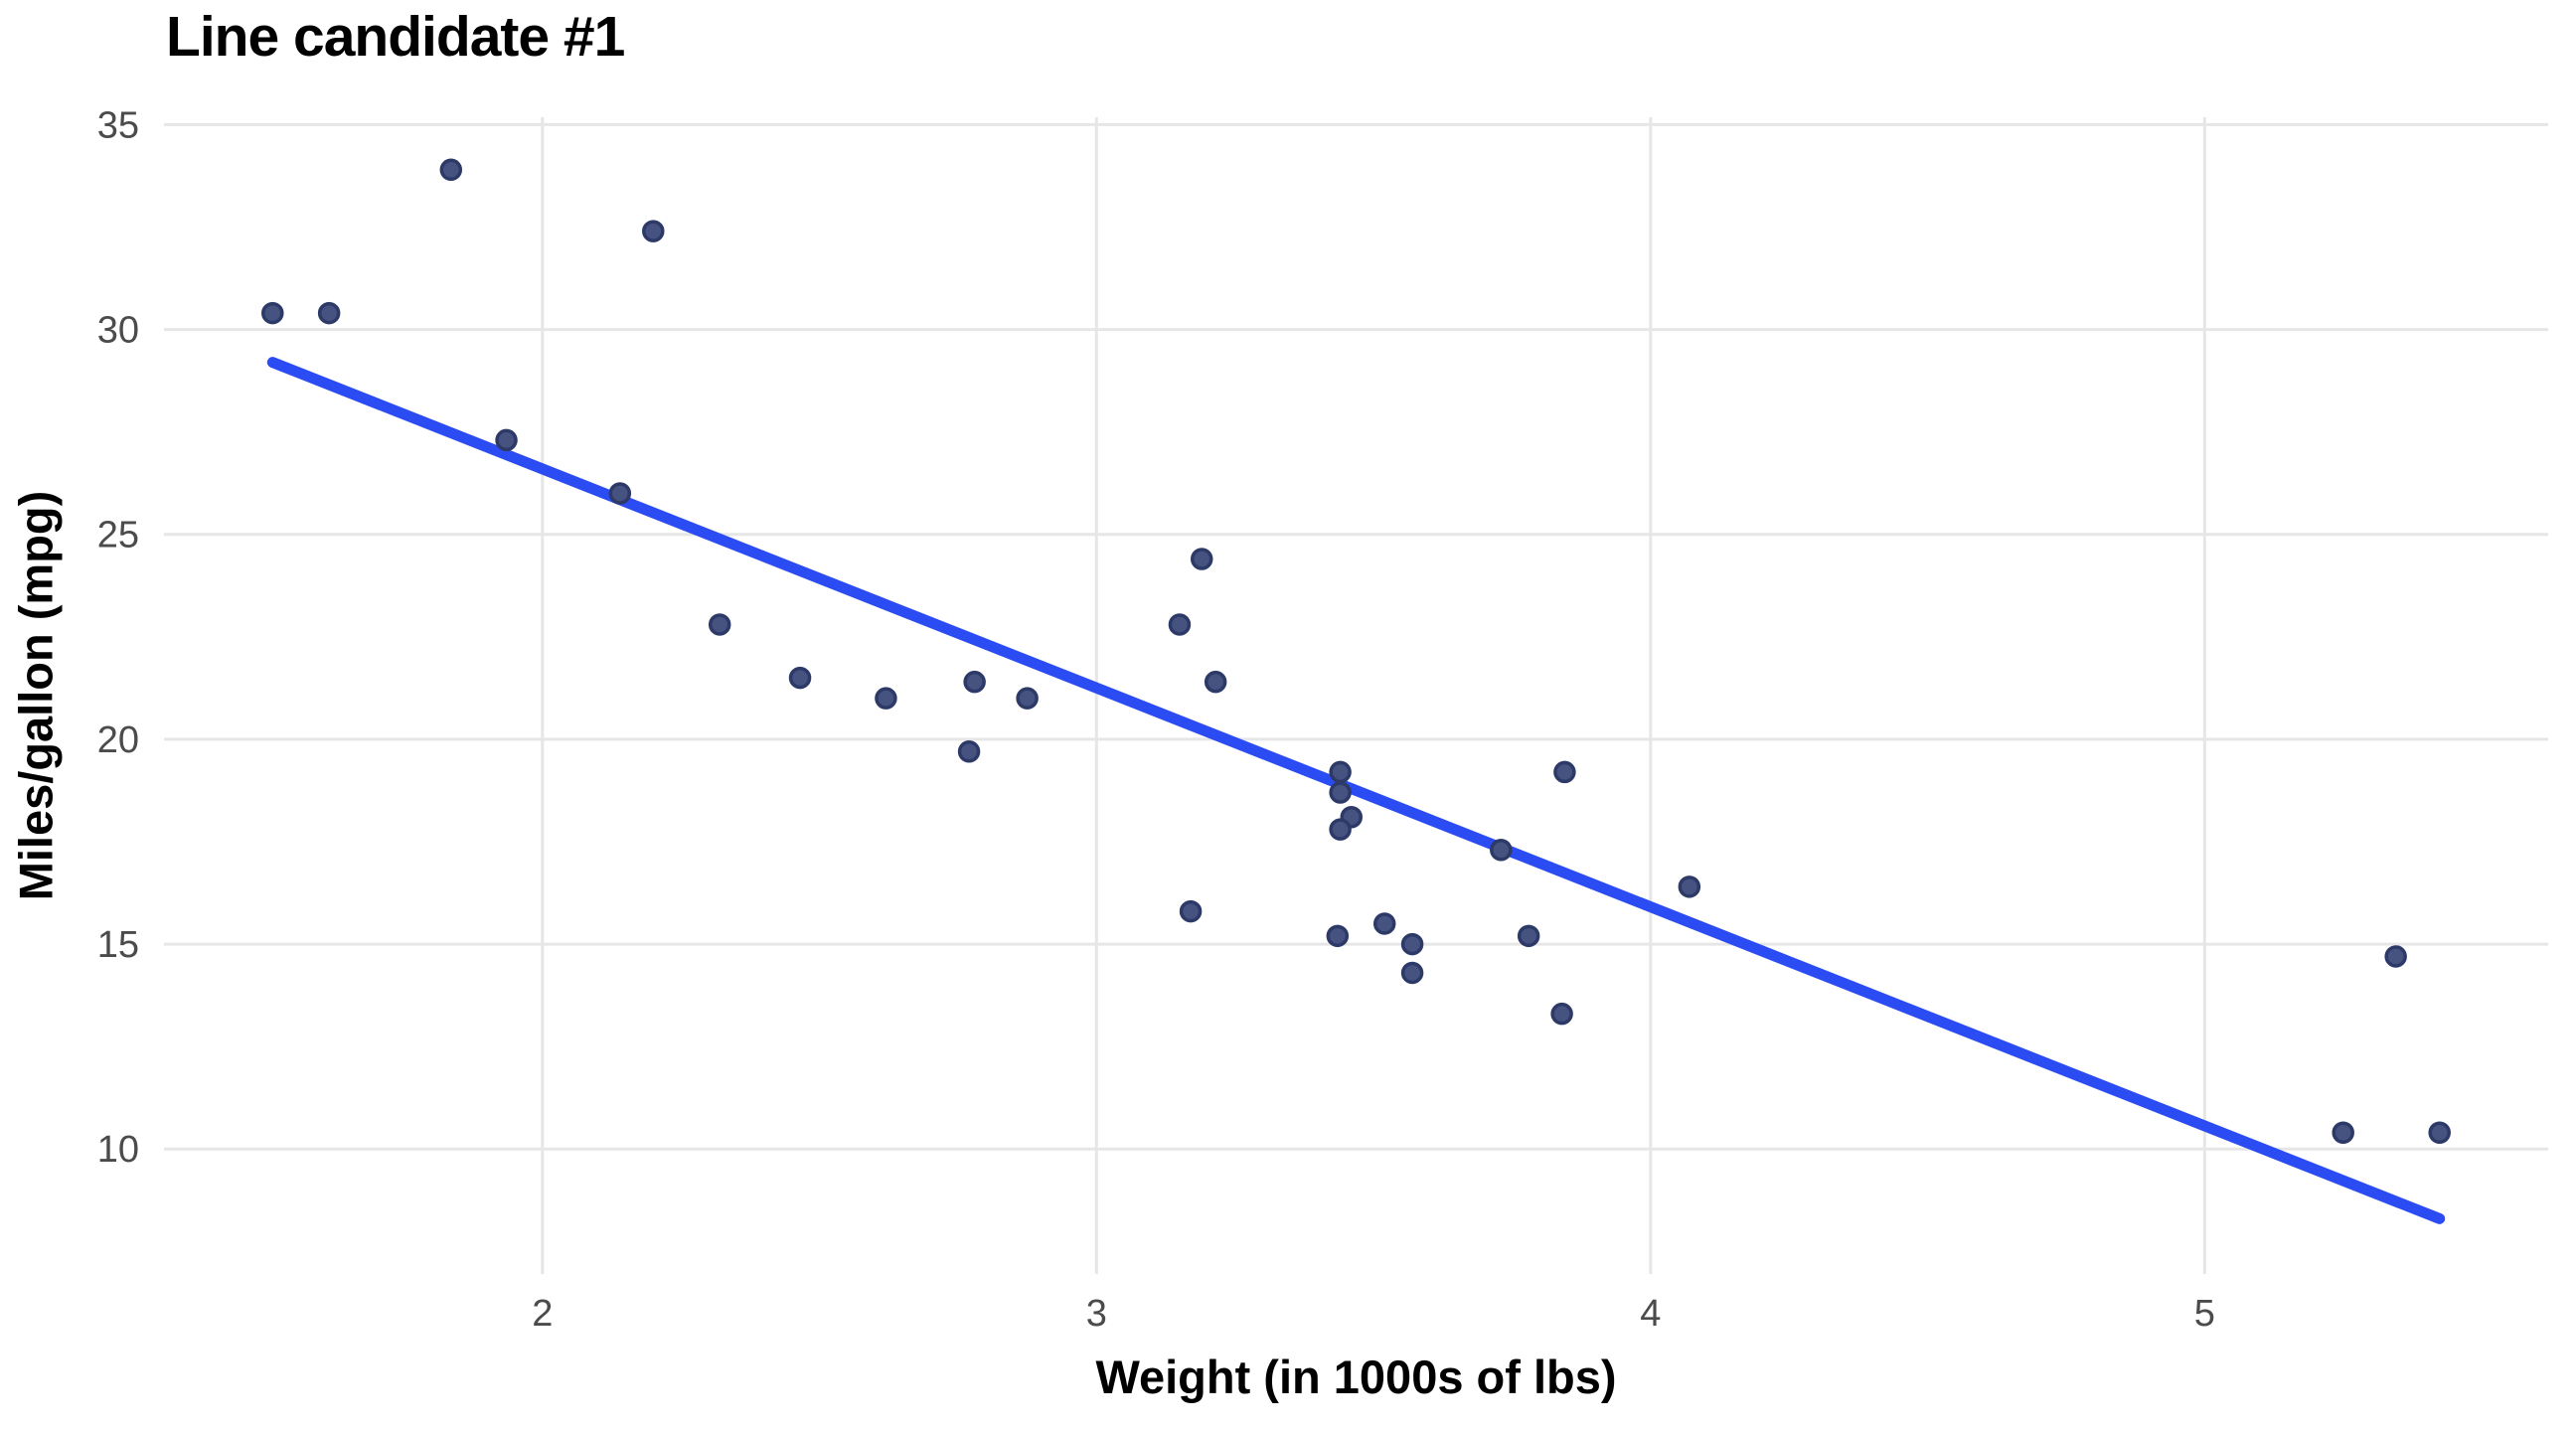  Describe the element at coordinates (118, 125) in the screenshot. I see `y-tick-label: 35` at that location.